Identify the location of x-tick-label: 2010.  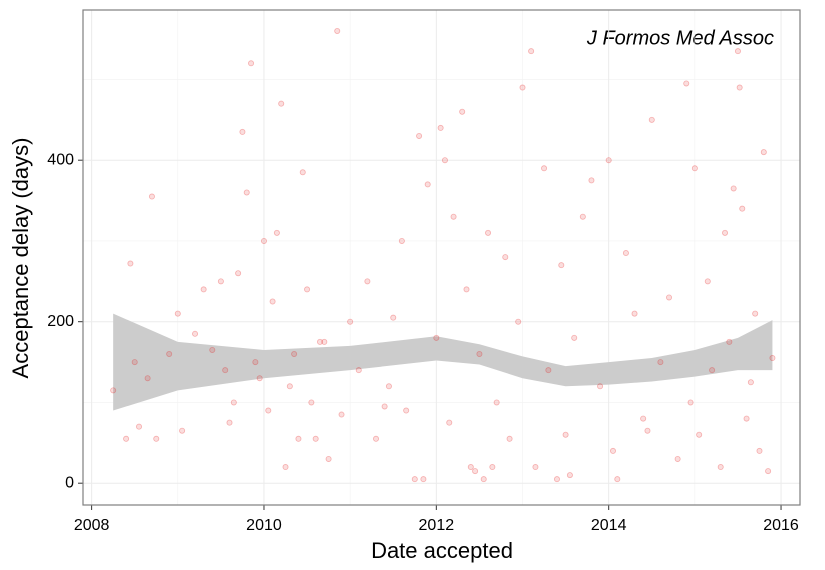
(264, 525).